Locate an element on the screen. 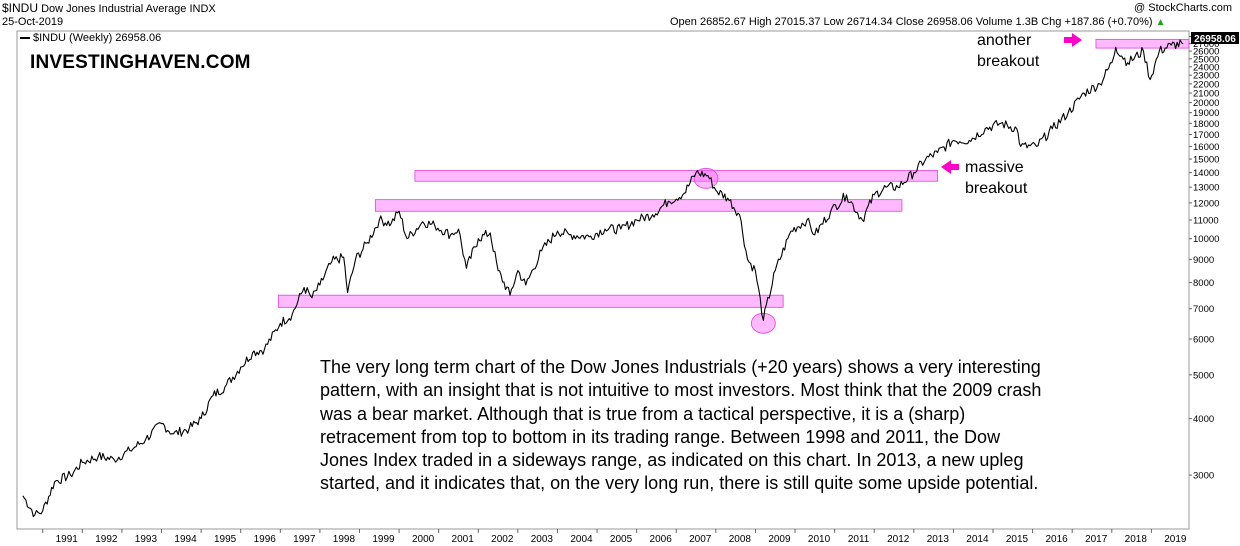 The height and width of the screenshot is (546, 1240). y-tick-label: 11000 is located at coordinates (1206, 220).